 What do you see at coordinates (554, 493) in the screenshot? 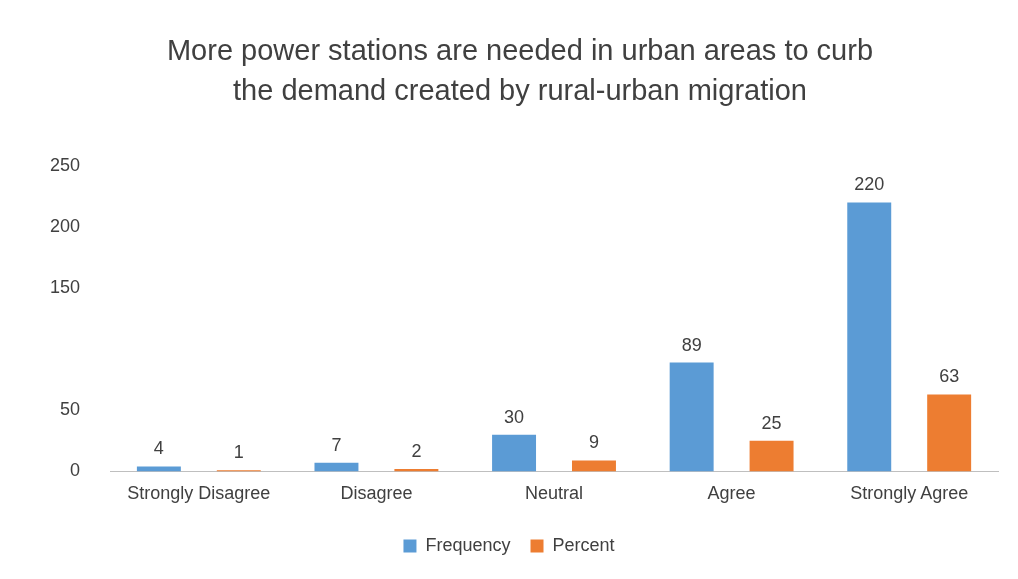
I see `x-tick-label: Neutral` at bounding box center [554, 493].